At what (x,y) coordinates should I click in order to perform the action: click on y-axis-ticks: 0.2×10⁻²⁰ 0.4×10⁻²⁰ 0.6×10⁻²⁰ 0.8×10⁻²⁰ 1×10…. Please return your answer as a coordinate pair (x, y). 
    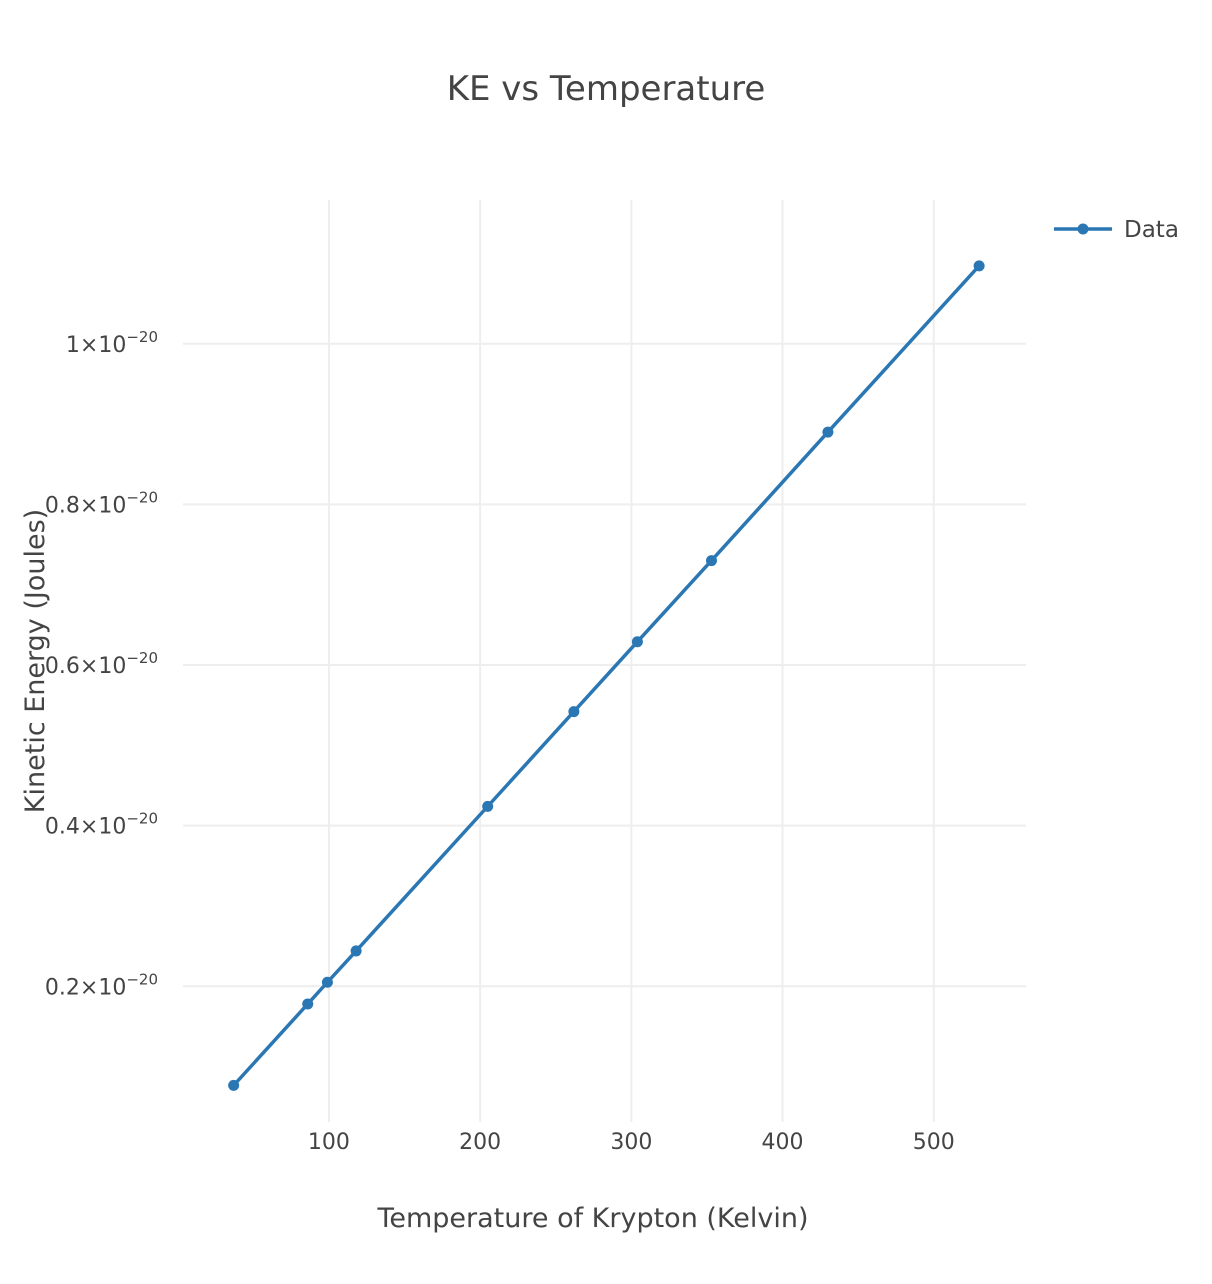
    Looking at the image, I should click on (101, 664).